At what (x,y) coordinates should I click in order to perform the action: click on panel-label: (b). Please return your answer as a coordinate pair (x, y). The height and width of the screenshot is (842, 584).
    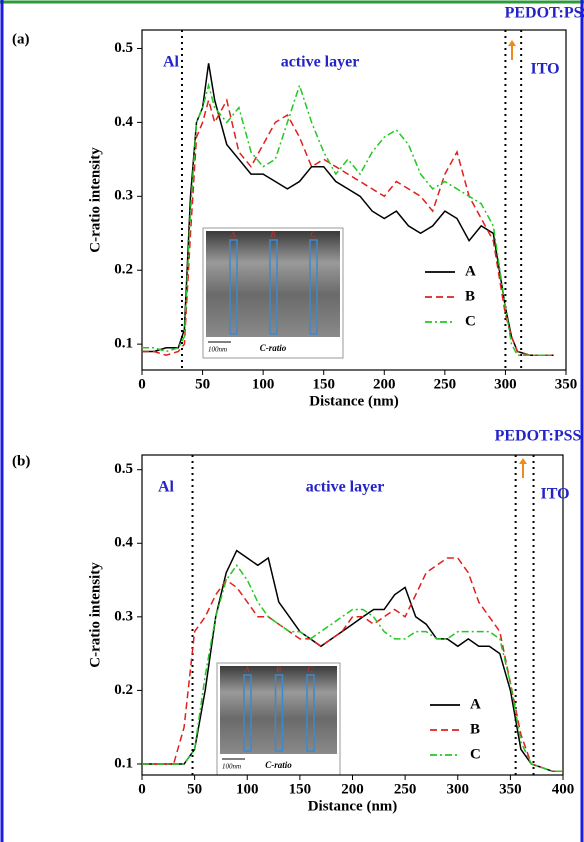
    Looking at the image, I should click on (21, 461).